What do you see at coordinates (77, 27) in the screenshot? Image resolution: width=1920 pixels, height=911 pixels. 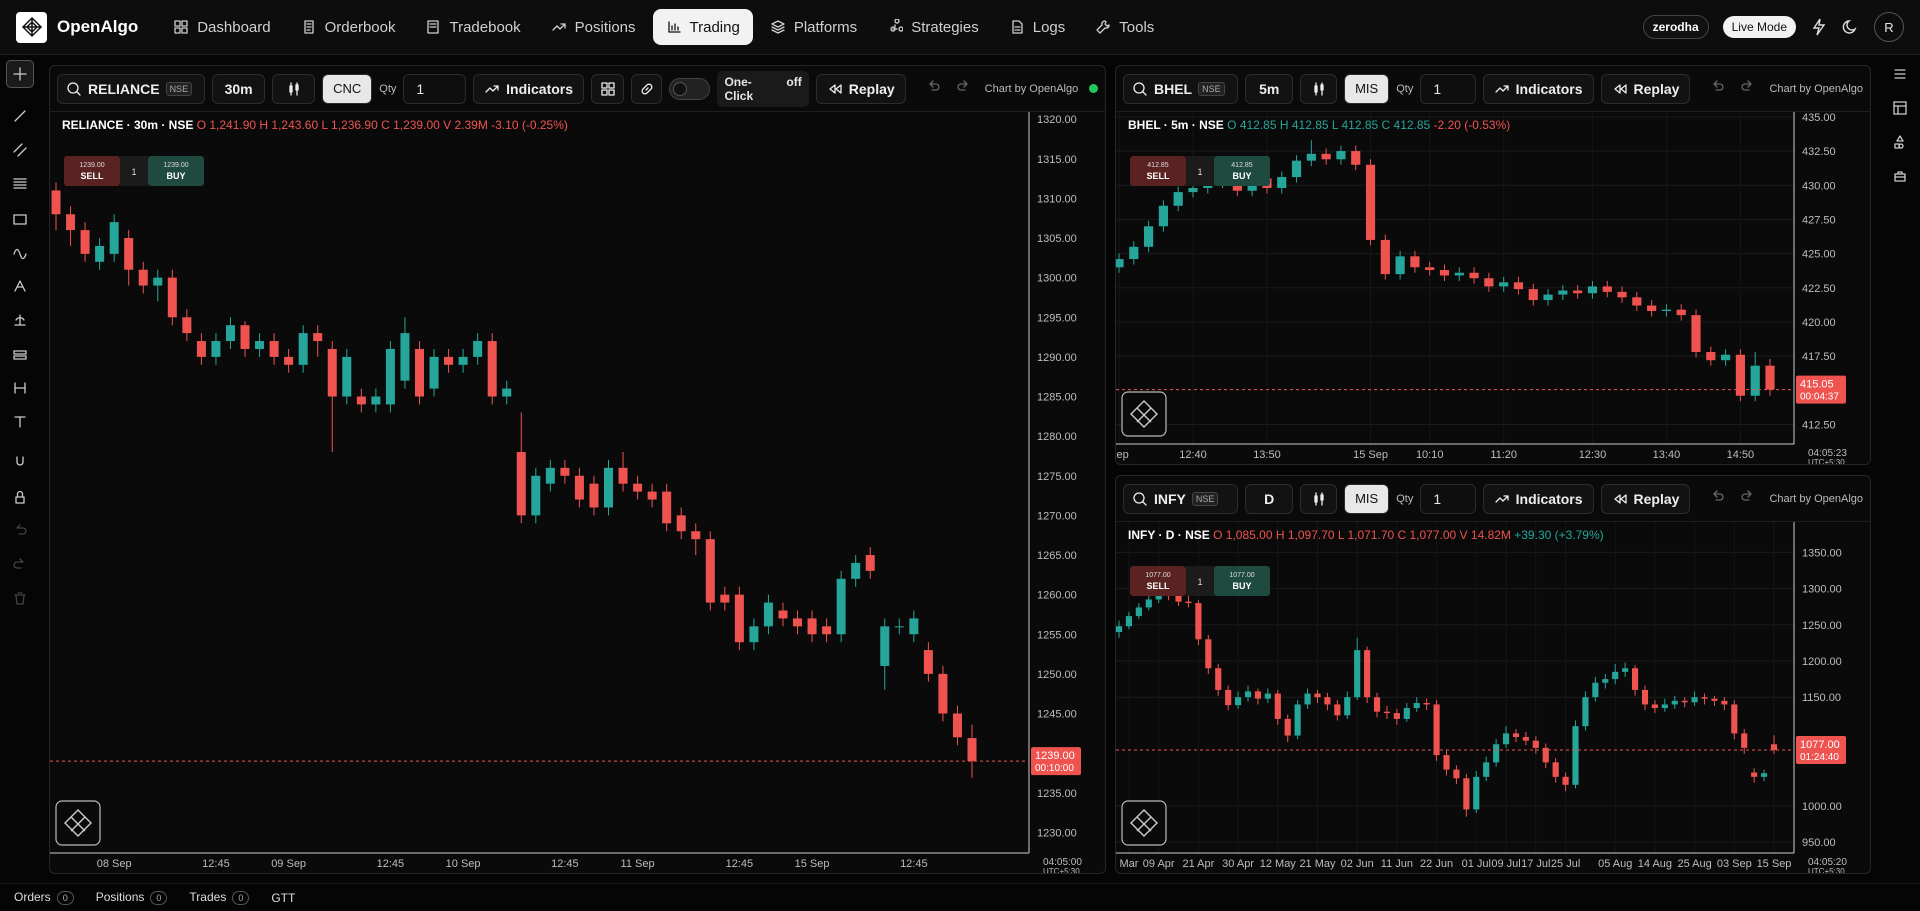 I see `brand: OpenAlgo` at bounding box center [77, 27].